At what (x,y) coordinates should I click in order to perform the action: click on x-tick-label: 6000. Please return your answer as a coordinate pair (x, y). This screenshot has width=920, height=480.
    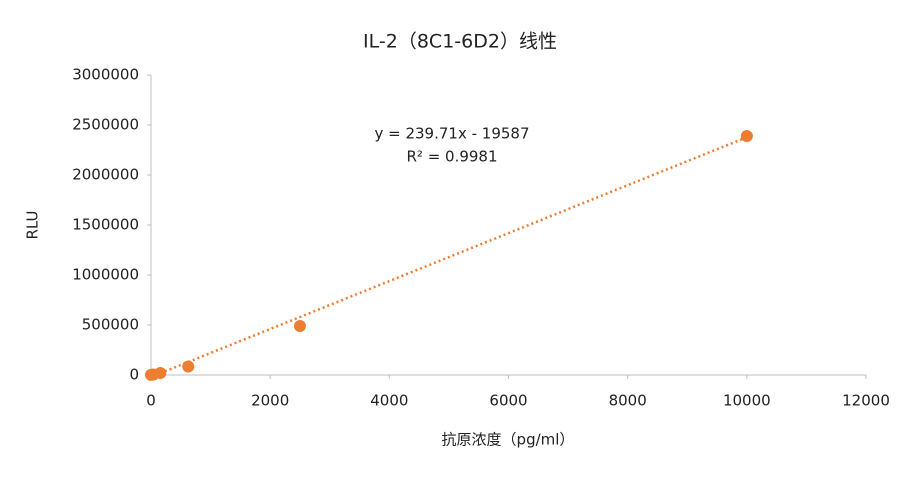
    Looking at the image, I should click on (508, 401).